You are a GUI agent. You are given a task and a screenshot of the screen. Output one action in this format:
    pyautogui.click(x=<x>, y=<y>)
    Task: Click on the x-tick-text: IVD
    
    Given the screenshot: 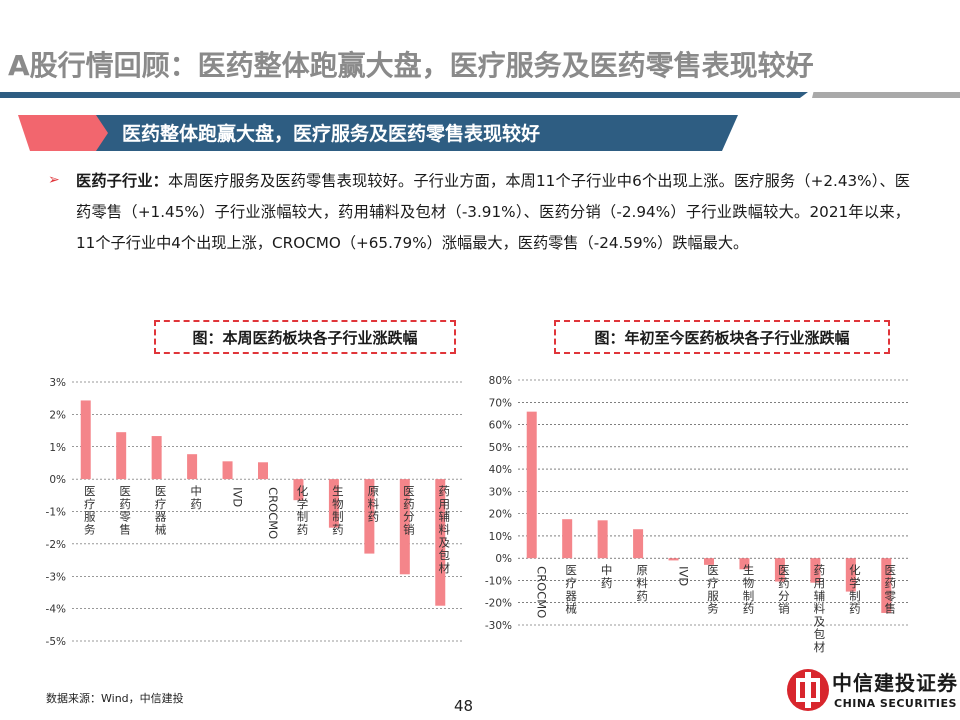 What is the action you would take?
    pyautogui.click(x=238, y=497)
    